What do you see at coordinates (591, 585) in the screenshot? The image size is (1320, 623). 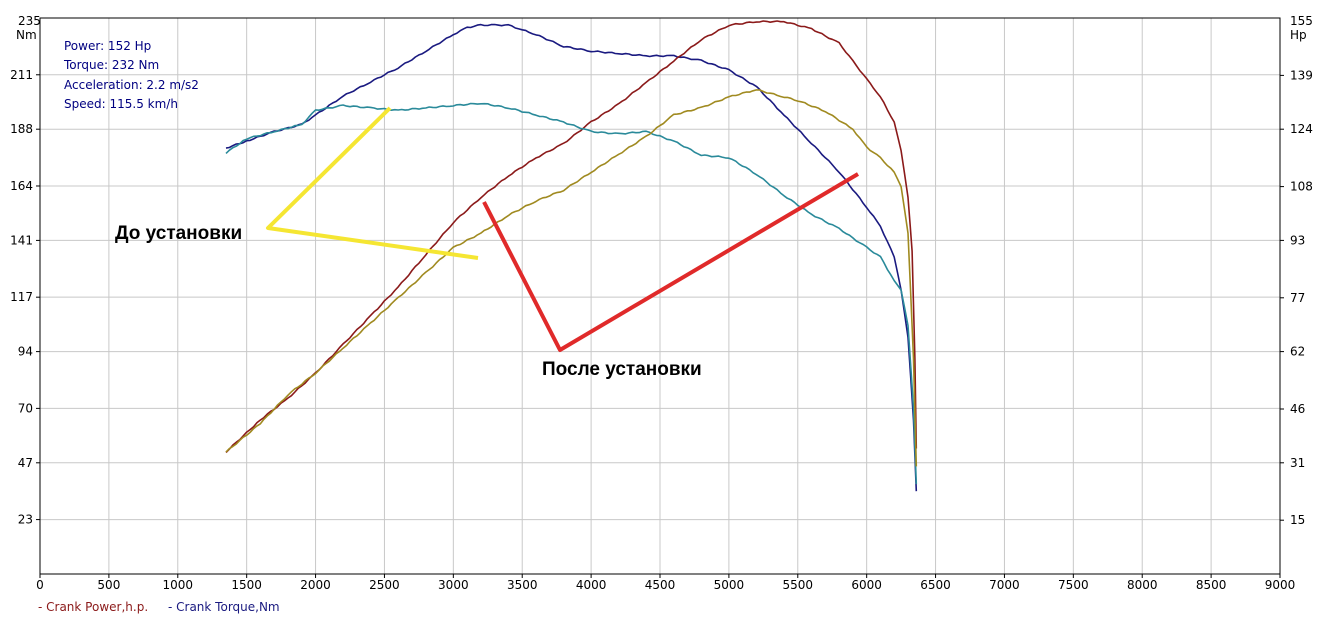 I see `x-tick-label: 4000` at bounding box center [591, 585].